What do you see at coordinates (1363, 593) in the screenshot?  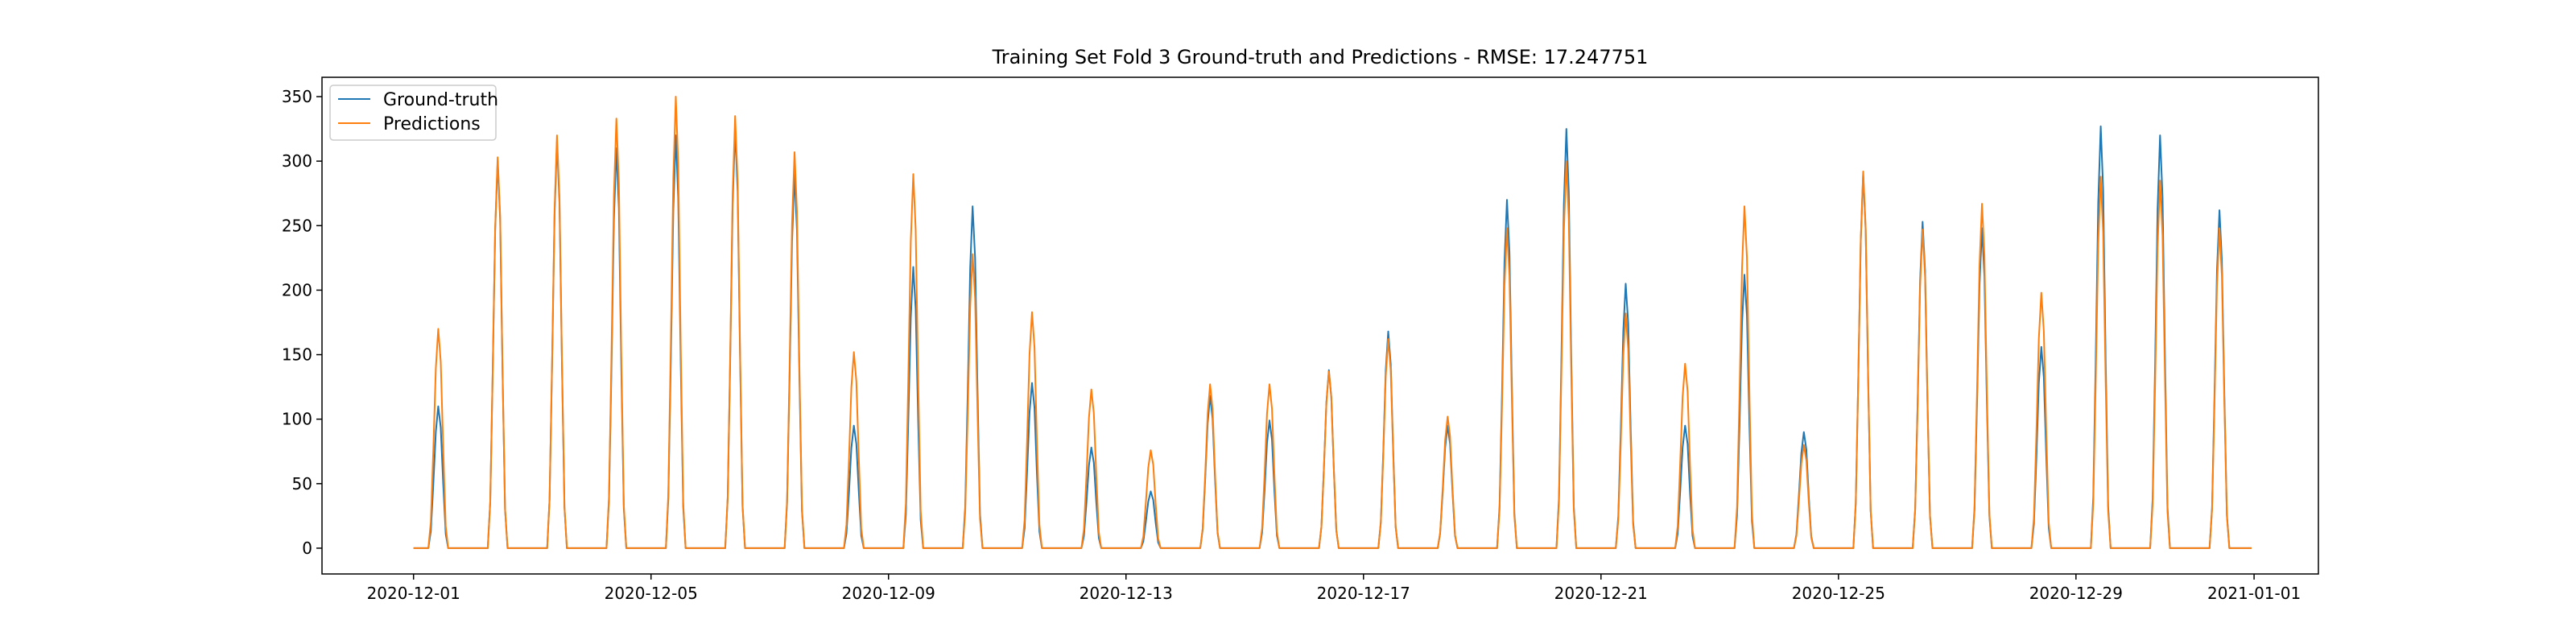 I see `x-tick-label-2020-12-17: 2020-12-17` at bounding box center [1363, 593].